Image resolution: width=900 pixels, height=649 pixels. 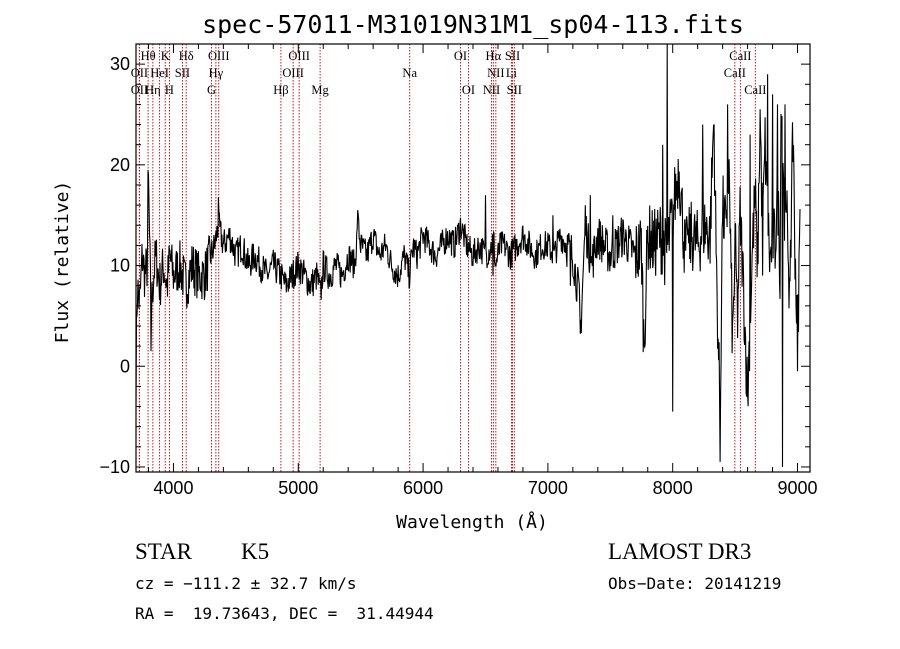 What do you see at coordinates (320, 90) in the screenshot?
I see `line-marker-label: Mg` at bounding box center [320, 90].